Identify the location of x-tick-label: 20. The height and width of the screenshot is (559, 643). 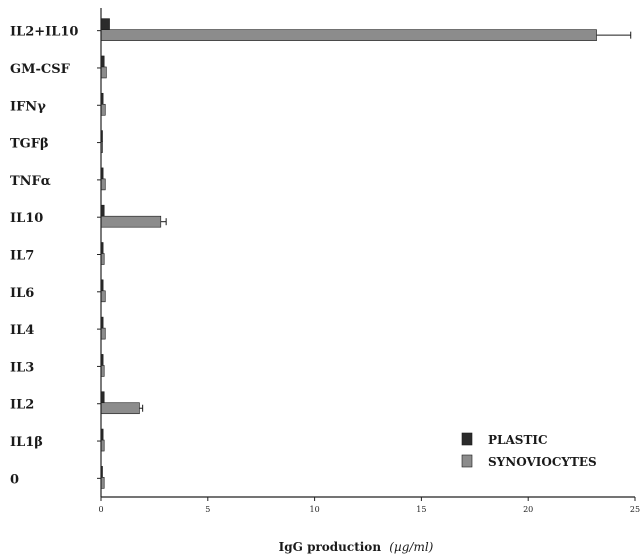
(528, 509).